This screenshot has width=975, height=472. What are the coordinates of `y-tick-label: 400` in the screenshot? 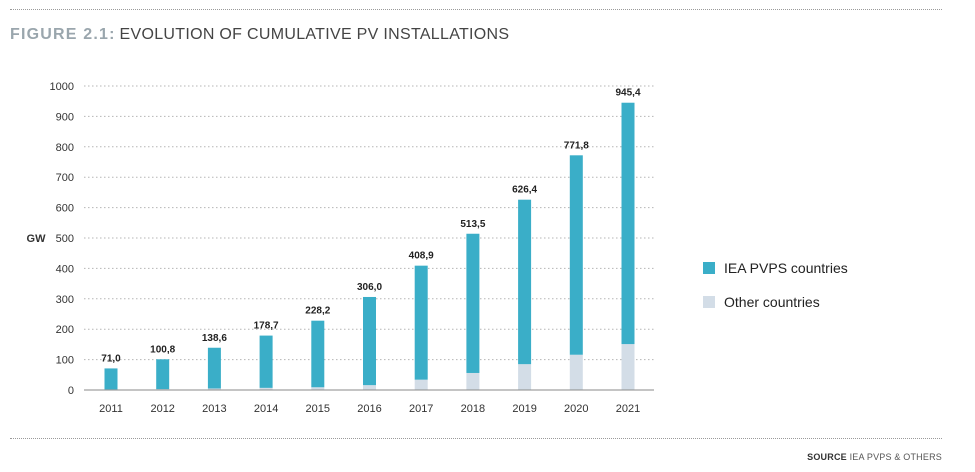 It's located at (65, 269).